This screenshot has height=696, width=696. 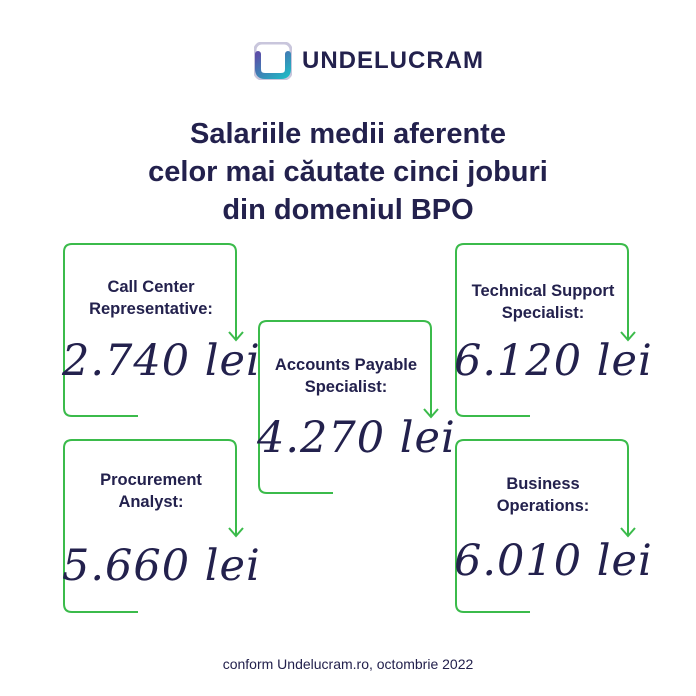 What do you see at coordinates (348, 210) in the screenshot?
I see `title-line-3: din domeniul BPO` at bounding box center [348, 210].